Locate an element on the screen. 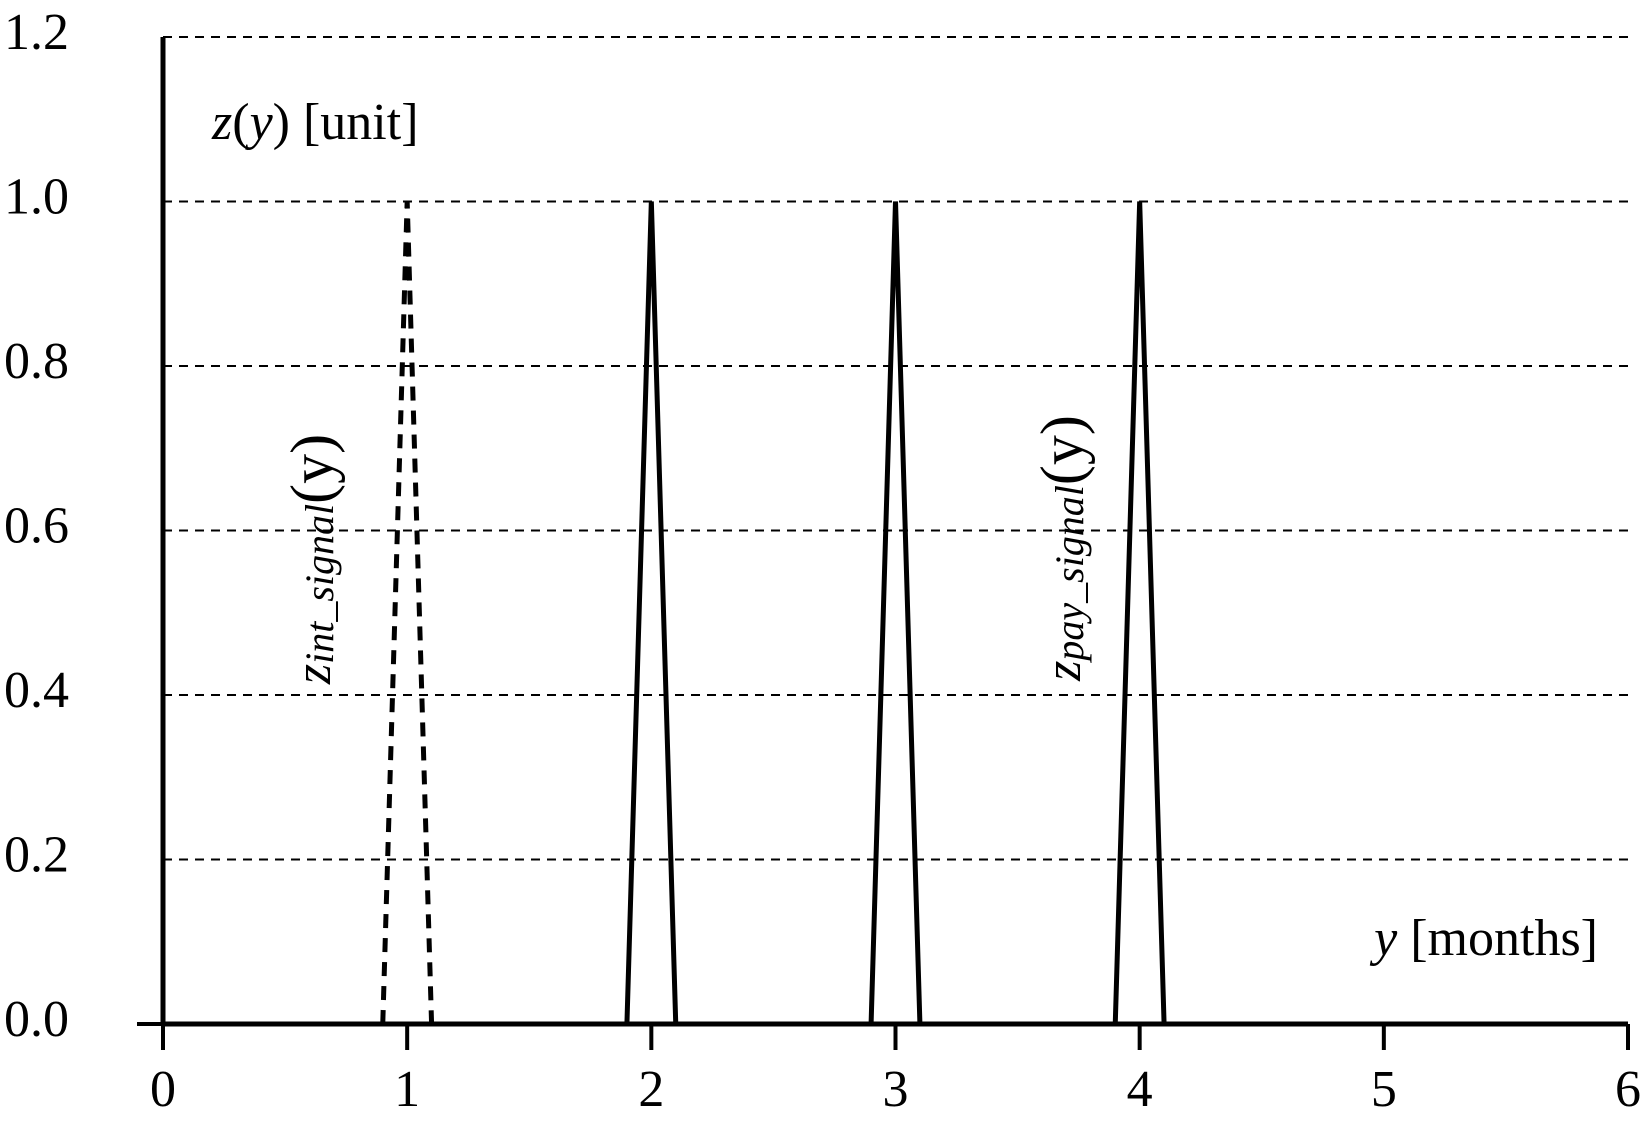 The height and width of the screenshot is (1136, 1644). x-tick-label: 6 is located at coordinates (1628, 1089).